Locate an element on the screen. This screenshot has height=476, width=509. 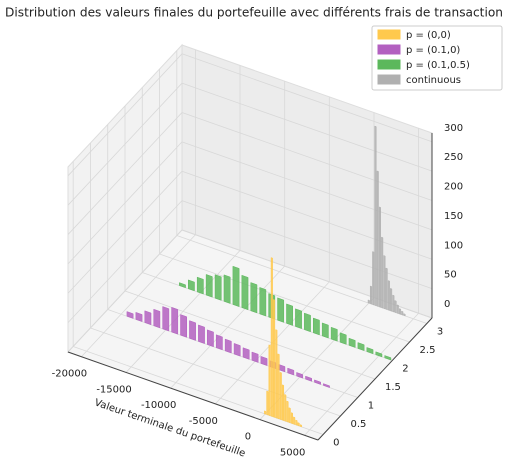
y-tick-label: 0.5 is located at coordinates (358, 424).